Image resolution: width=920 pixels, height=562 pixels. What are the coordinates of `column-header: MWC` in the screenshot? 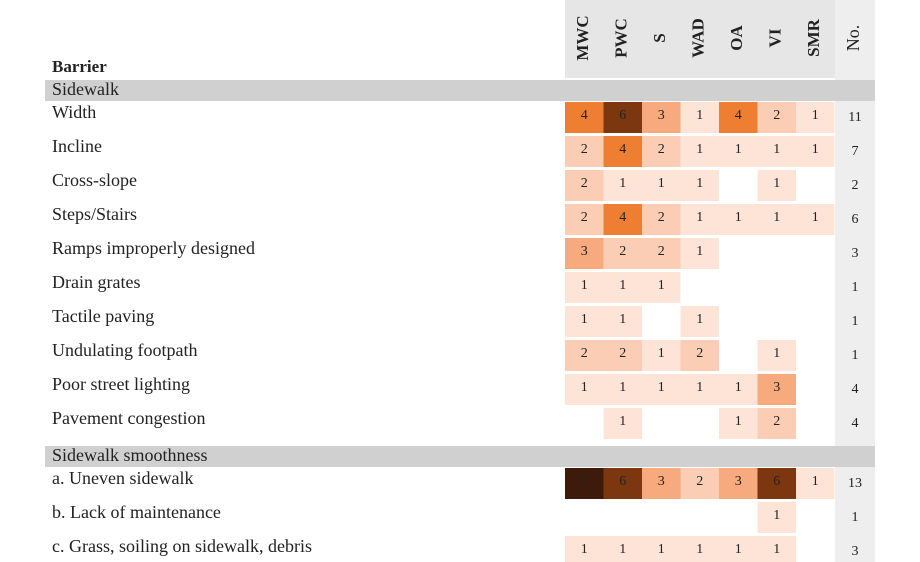 It's located at (582, 37).